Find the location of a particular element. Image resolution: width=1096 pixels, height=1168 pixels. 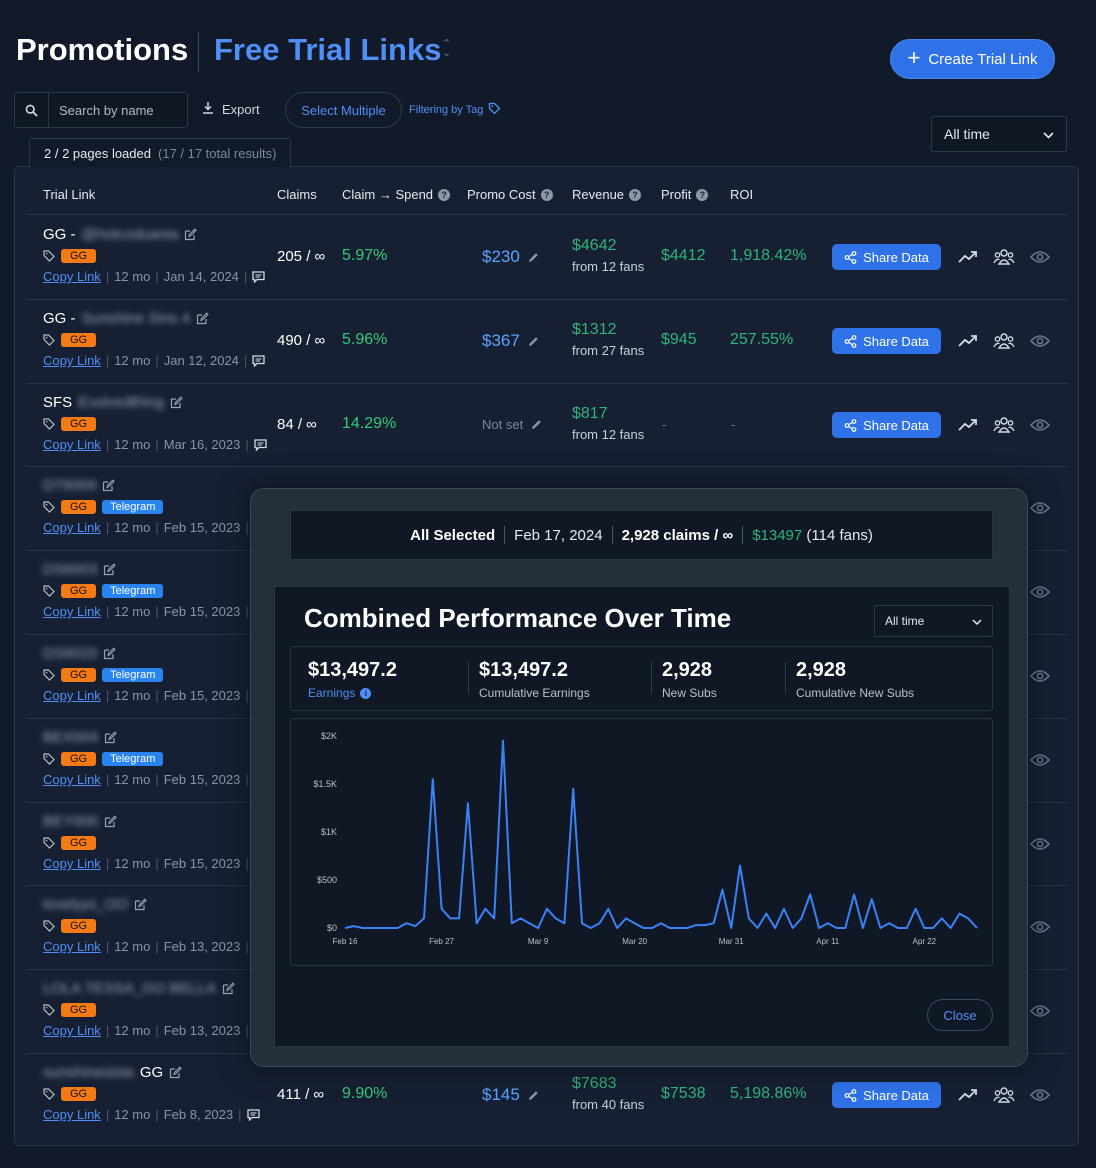

col-header-revenue: Revenue? is located at coordinates (607, 194).